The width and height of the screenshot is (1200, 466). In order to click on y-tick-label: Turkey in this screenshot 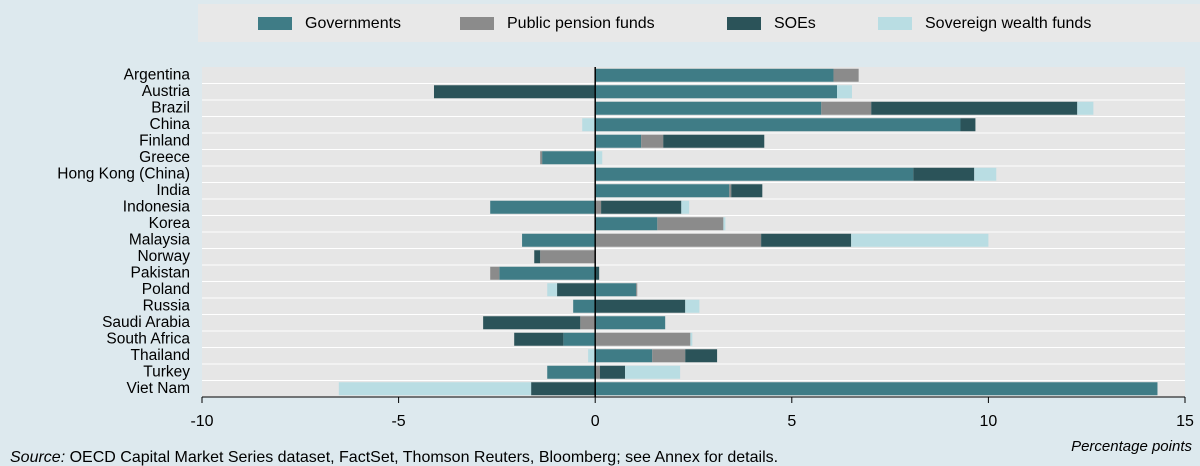, I will do `click(166, 371)`.